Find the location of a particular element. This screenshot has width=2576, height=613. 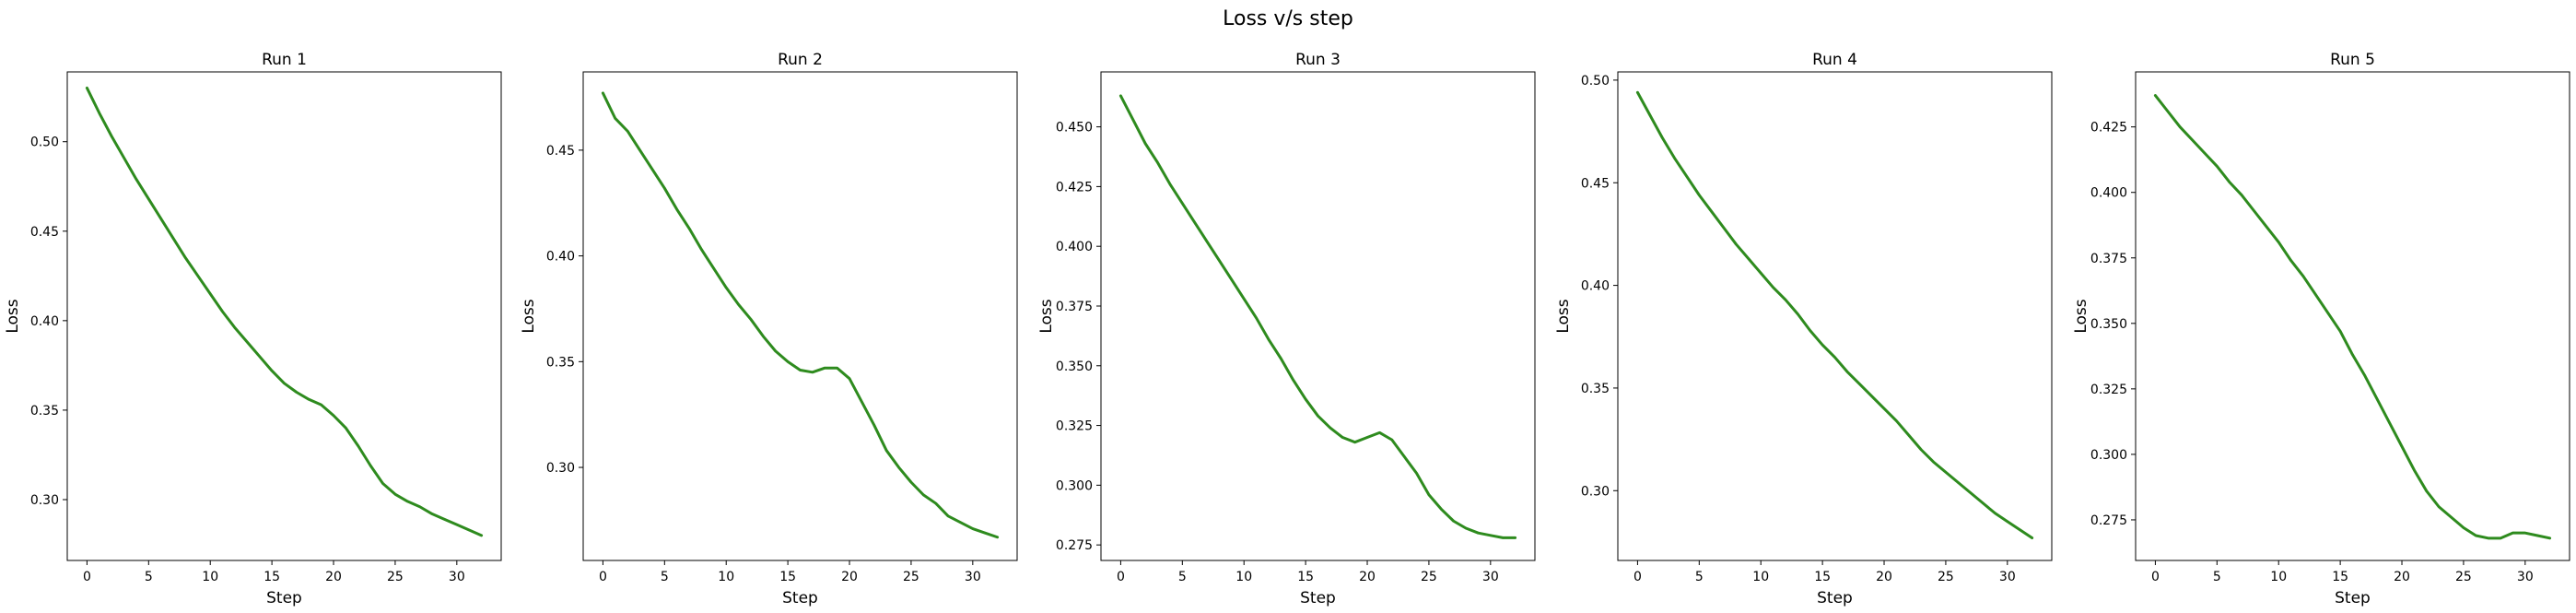

chart-4-xtick-label-1: 5 is located at coordinates (2217, 577).